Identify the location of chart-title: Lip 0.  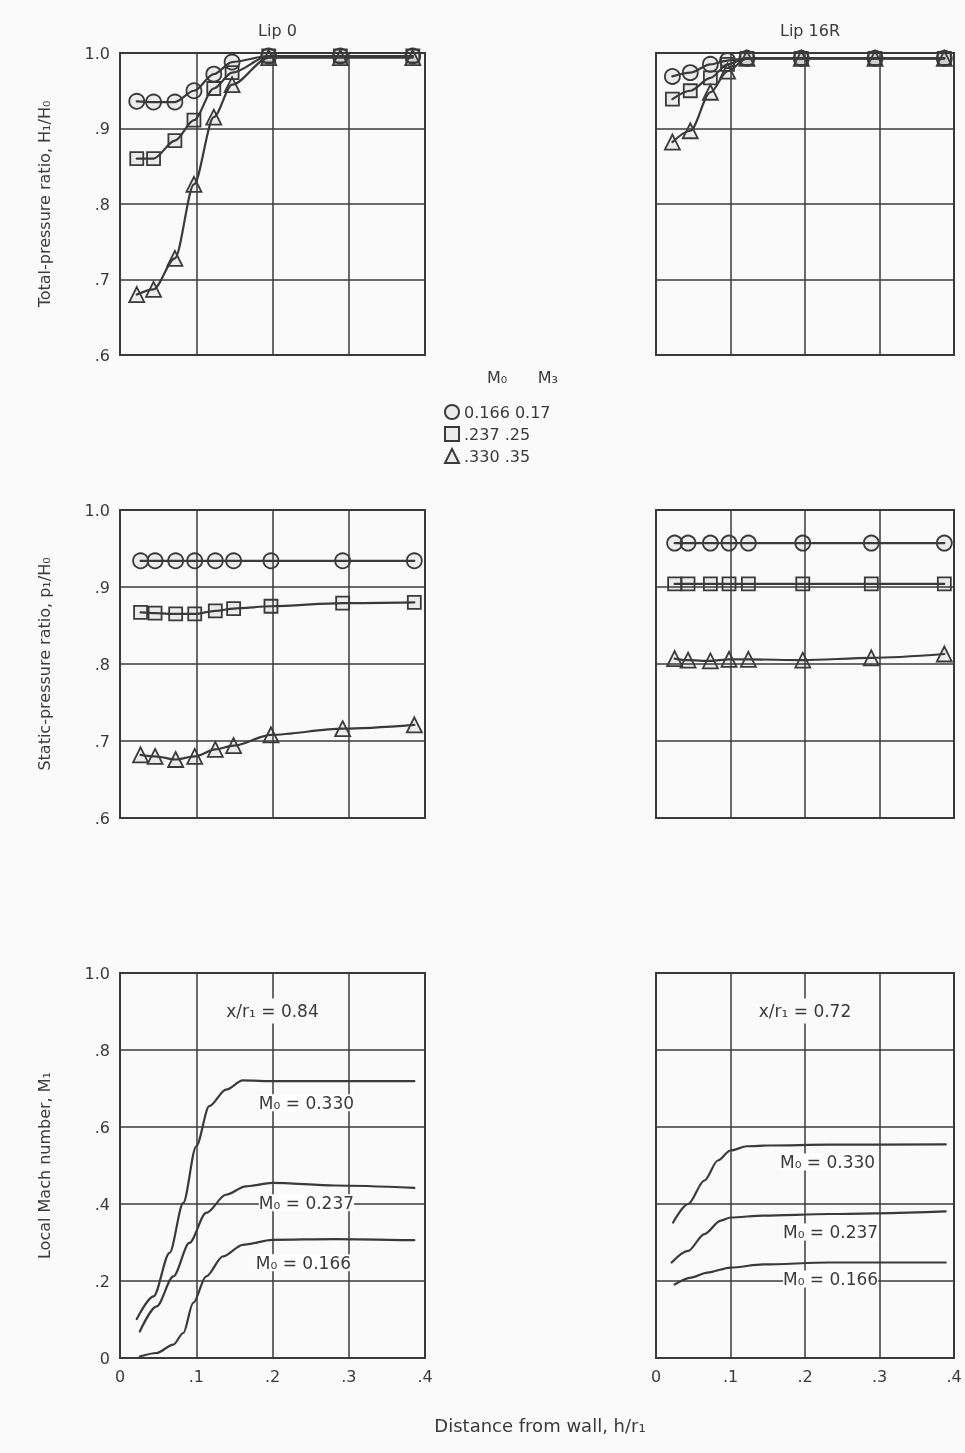
(277, 30).